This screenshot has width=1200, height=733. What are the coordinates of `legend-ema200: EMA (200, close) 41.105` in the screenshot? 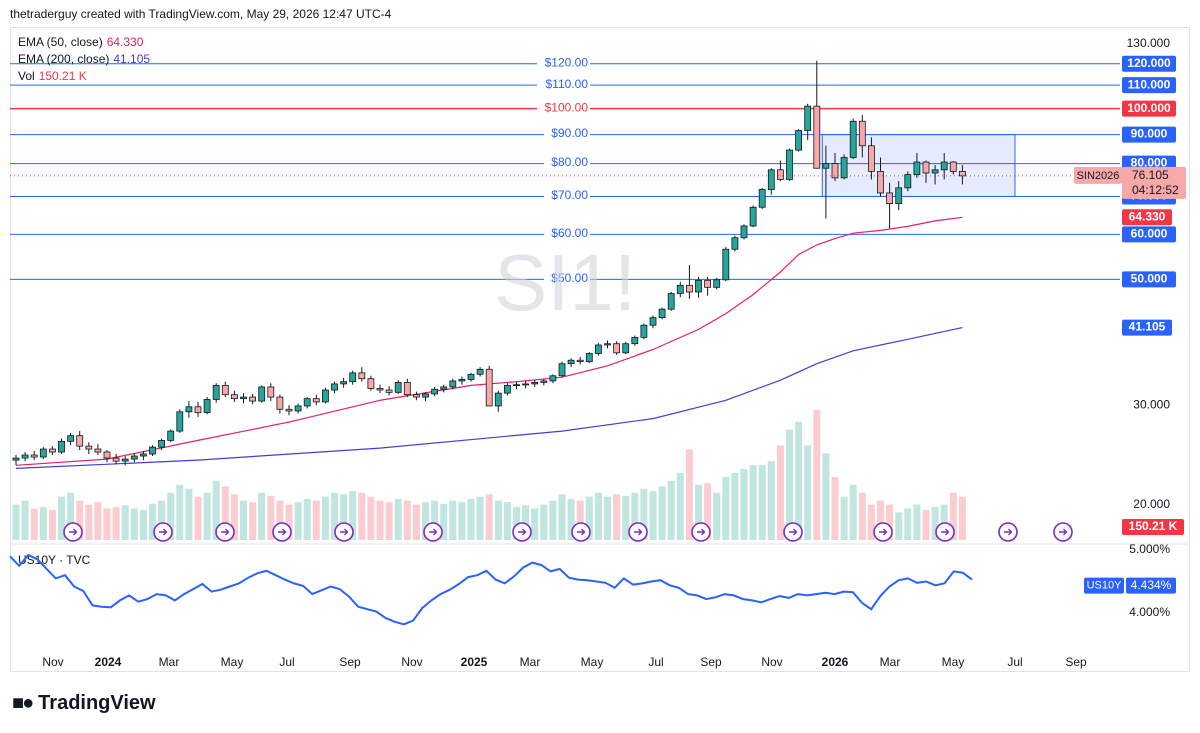 It's located at (84, 59).